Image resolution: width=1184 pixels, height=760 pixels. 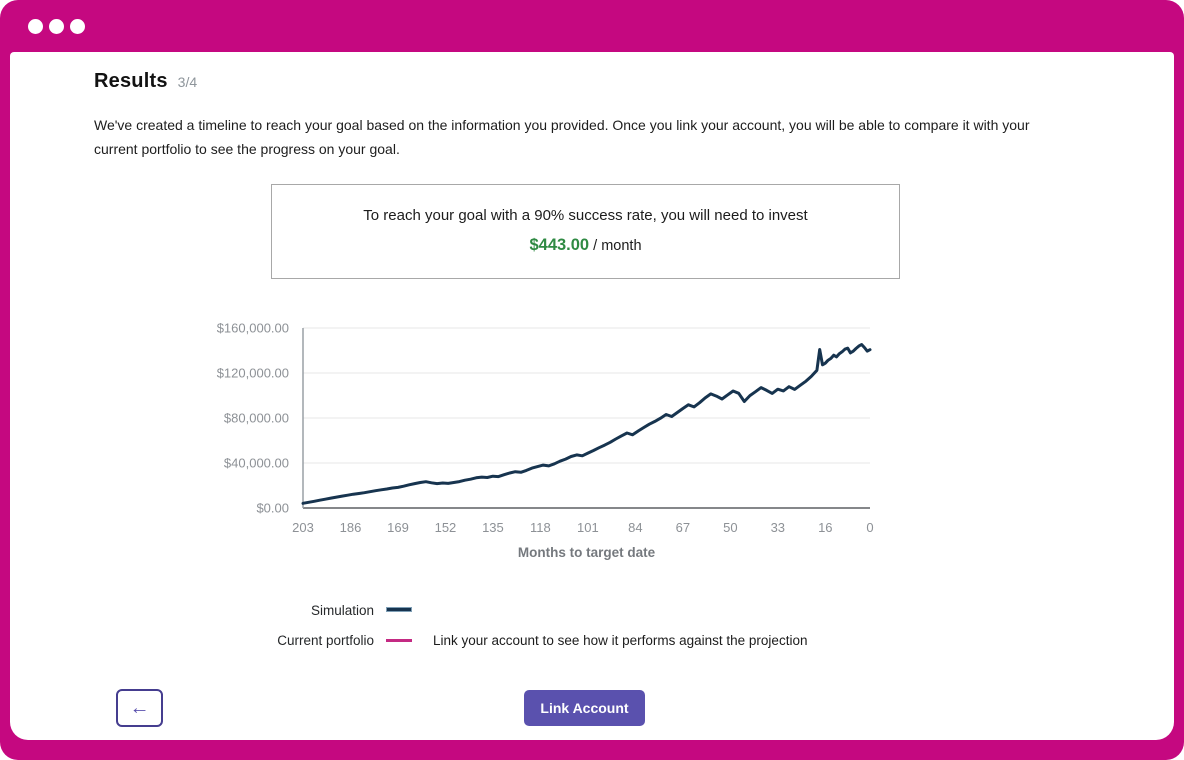 I want to click on back-arrow-icon: ←, so click(x=139, y=707).